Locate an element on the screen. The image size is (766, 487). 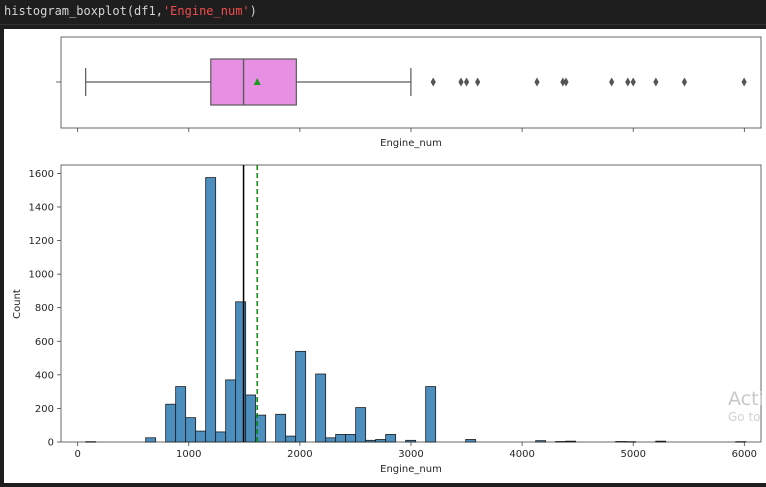
histogram-ytick-label: 1600 is located at coordinates (41, 174).